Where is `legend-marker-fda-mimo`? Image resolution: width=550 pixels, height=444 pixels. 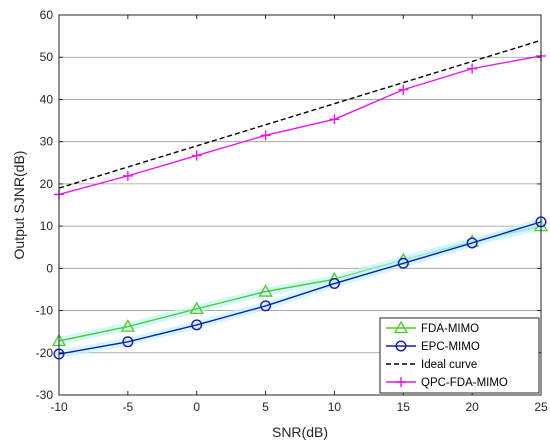 legend-marker-fda-mimo is located at coordinates (401, 327).